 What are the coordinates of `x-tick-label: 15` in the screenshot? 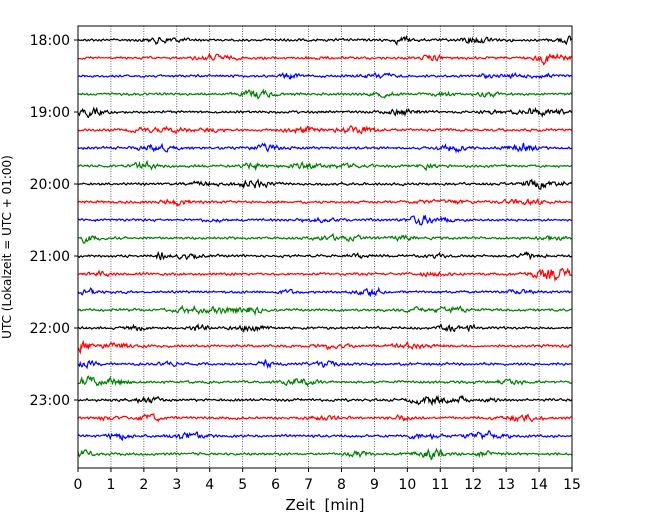 It's located at (572, 485).